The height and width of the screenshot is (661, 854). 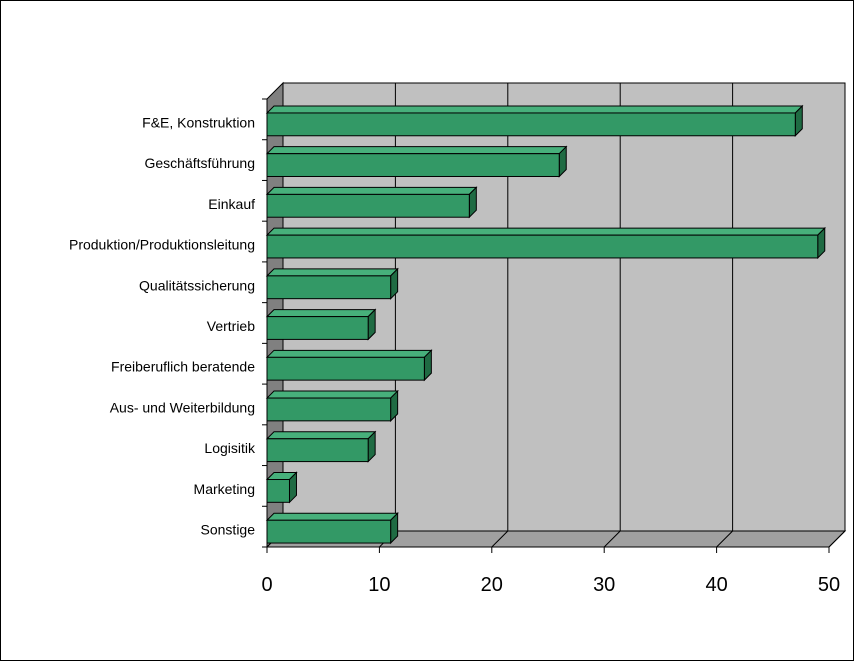 I want to click on bar-aus-und-weiterbildung, so click(x=332, y=406).